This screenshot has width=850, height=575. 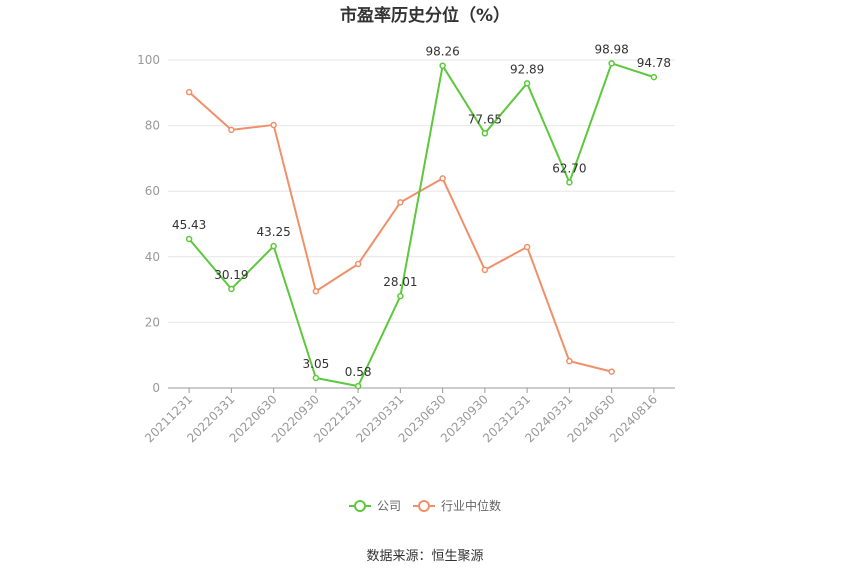 I want to click on y-tick-label: 100, so click(x=148, y=60).